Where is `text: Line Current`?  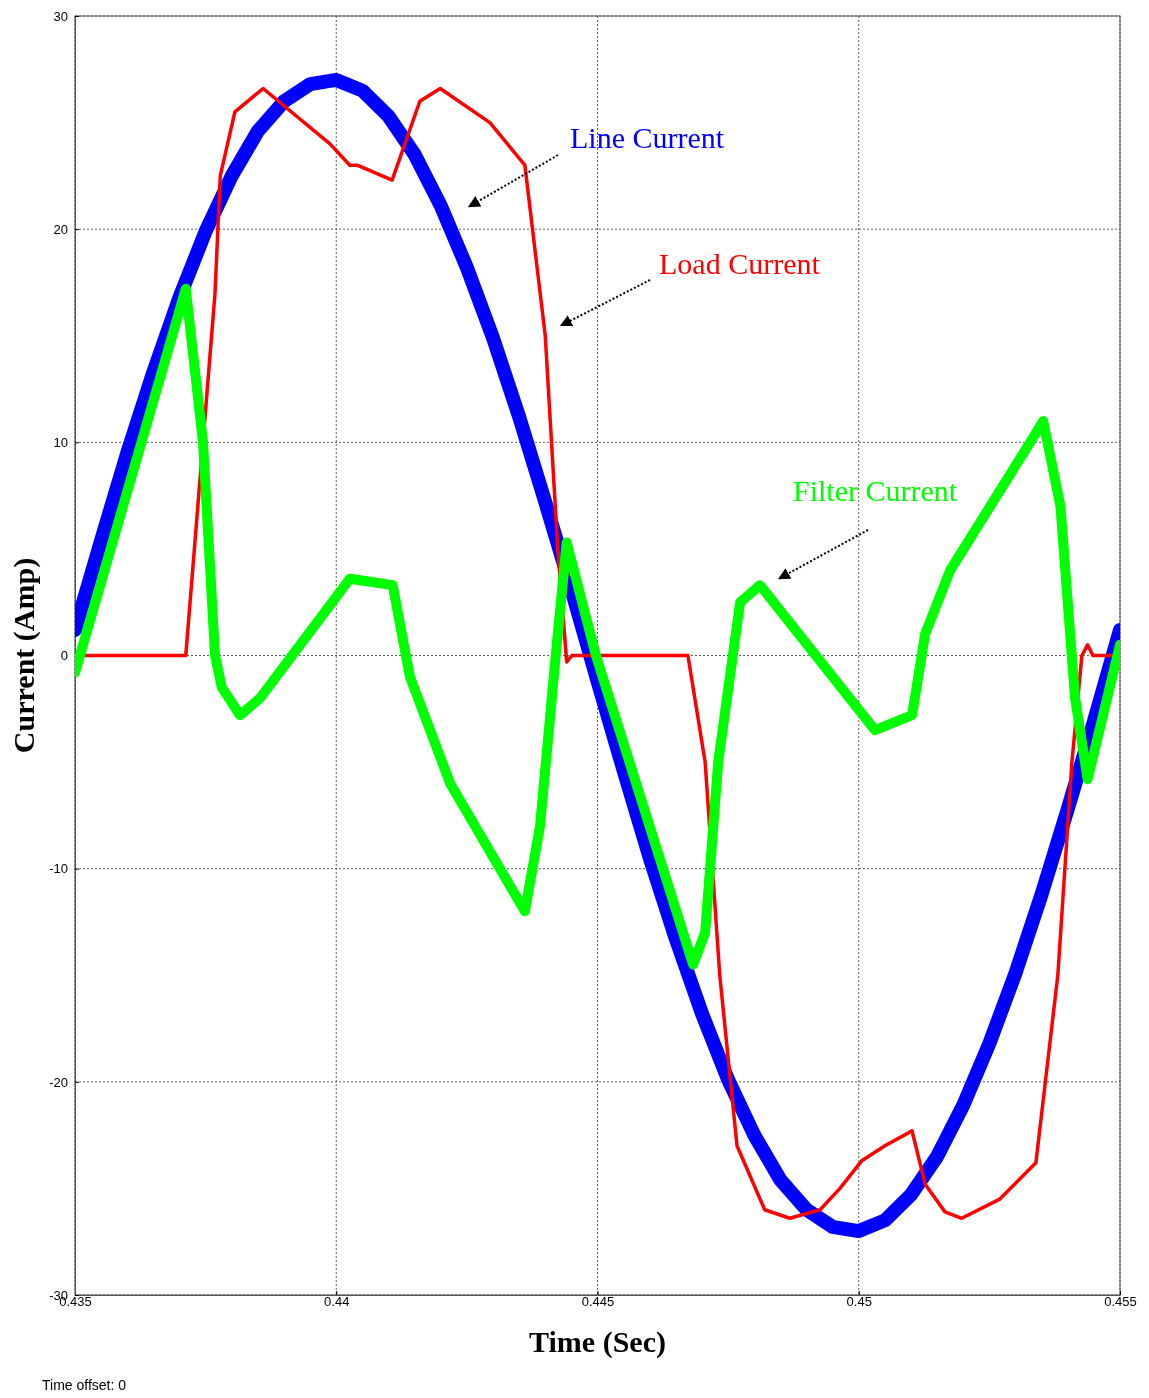 text: Line Current is located at coordinates (647, 137).